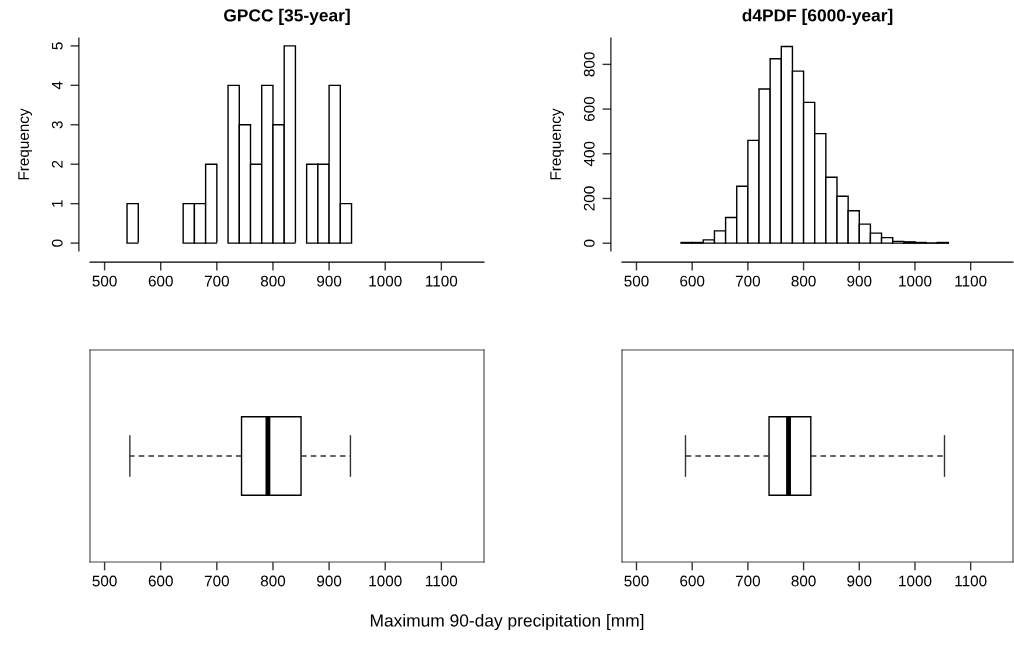  I want to click on y-tick-label: 400, so click(589, 154).